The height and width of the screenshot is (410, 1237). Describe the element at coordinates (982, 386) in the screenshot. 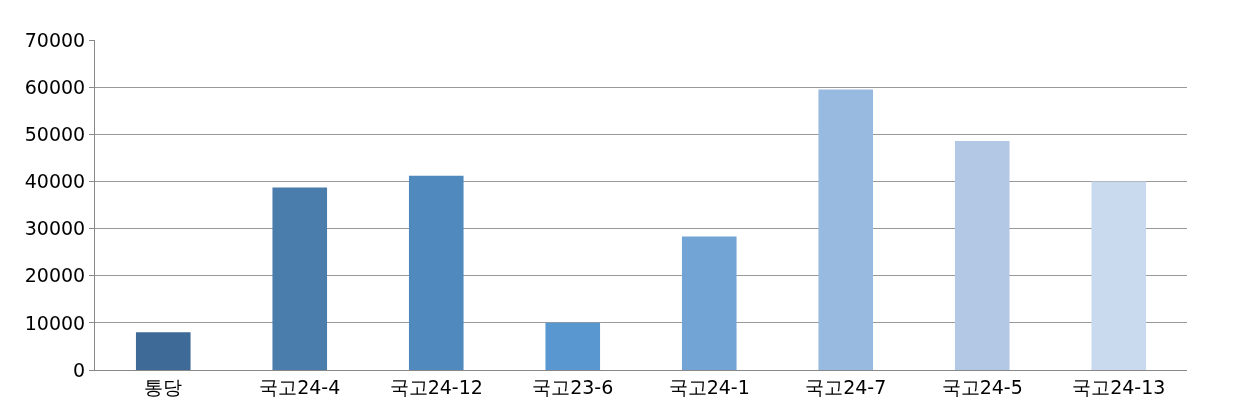

I see `x-tick-label: 국고24-5` at that location.